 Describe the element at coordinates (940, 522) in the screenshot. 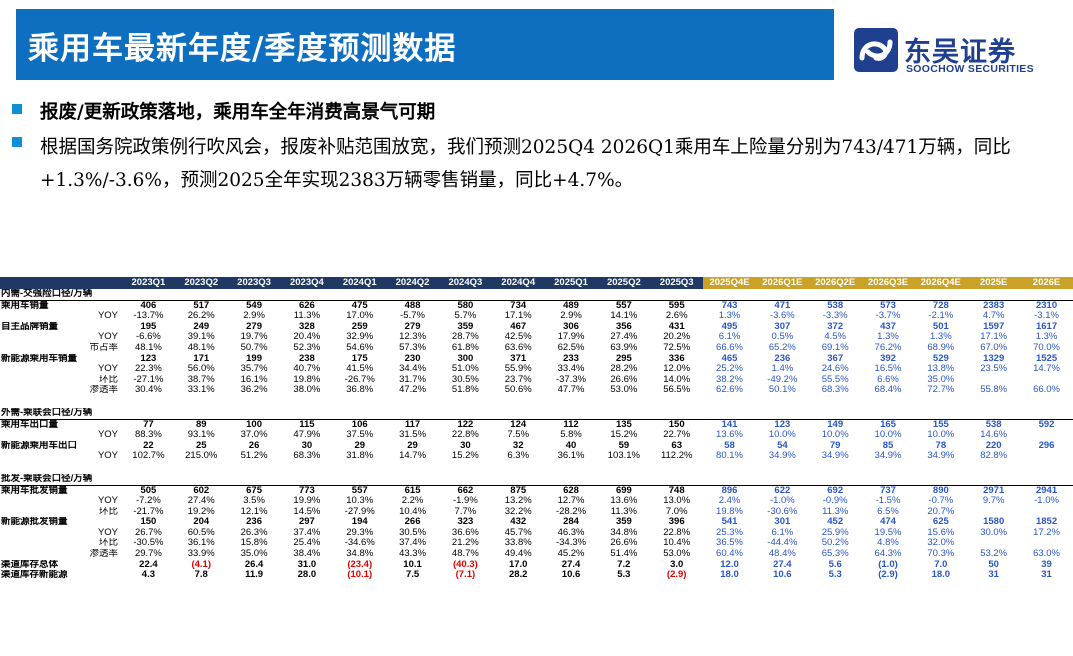

I see `table-cell: 625` at that location.